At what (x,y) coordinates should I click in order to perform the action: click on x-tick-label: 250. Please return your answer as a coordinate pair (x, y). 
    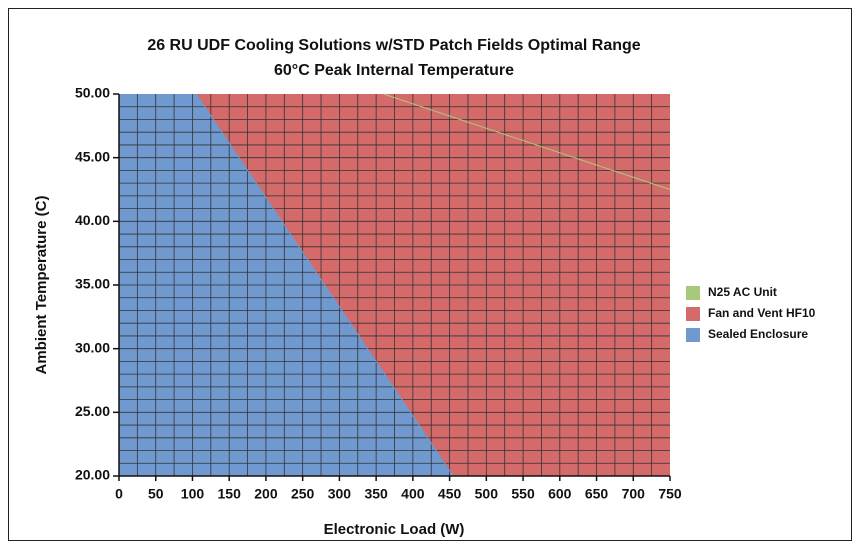
    Looking at the image, I should click on (303, 494).